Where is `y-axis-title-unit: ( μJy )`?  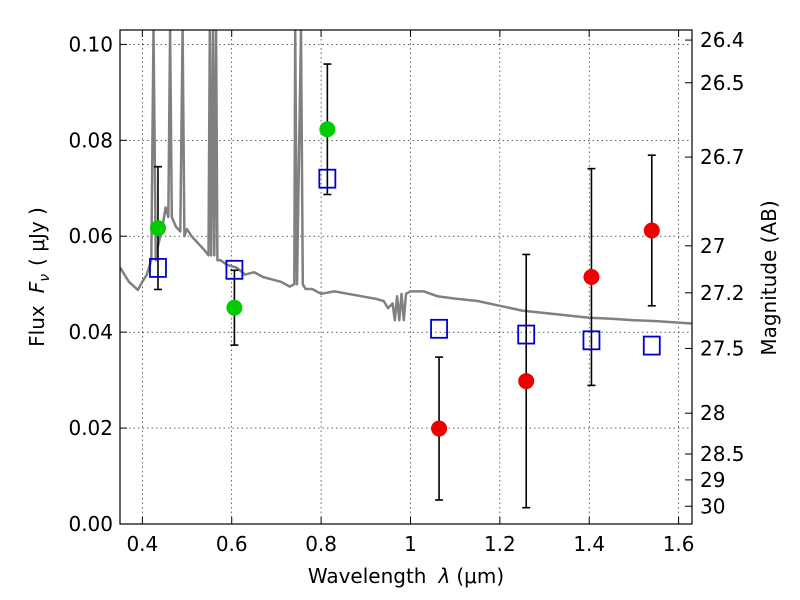
y-axis-title-unit: ( μJy ) is located at coordinates (37, 236).